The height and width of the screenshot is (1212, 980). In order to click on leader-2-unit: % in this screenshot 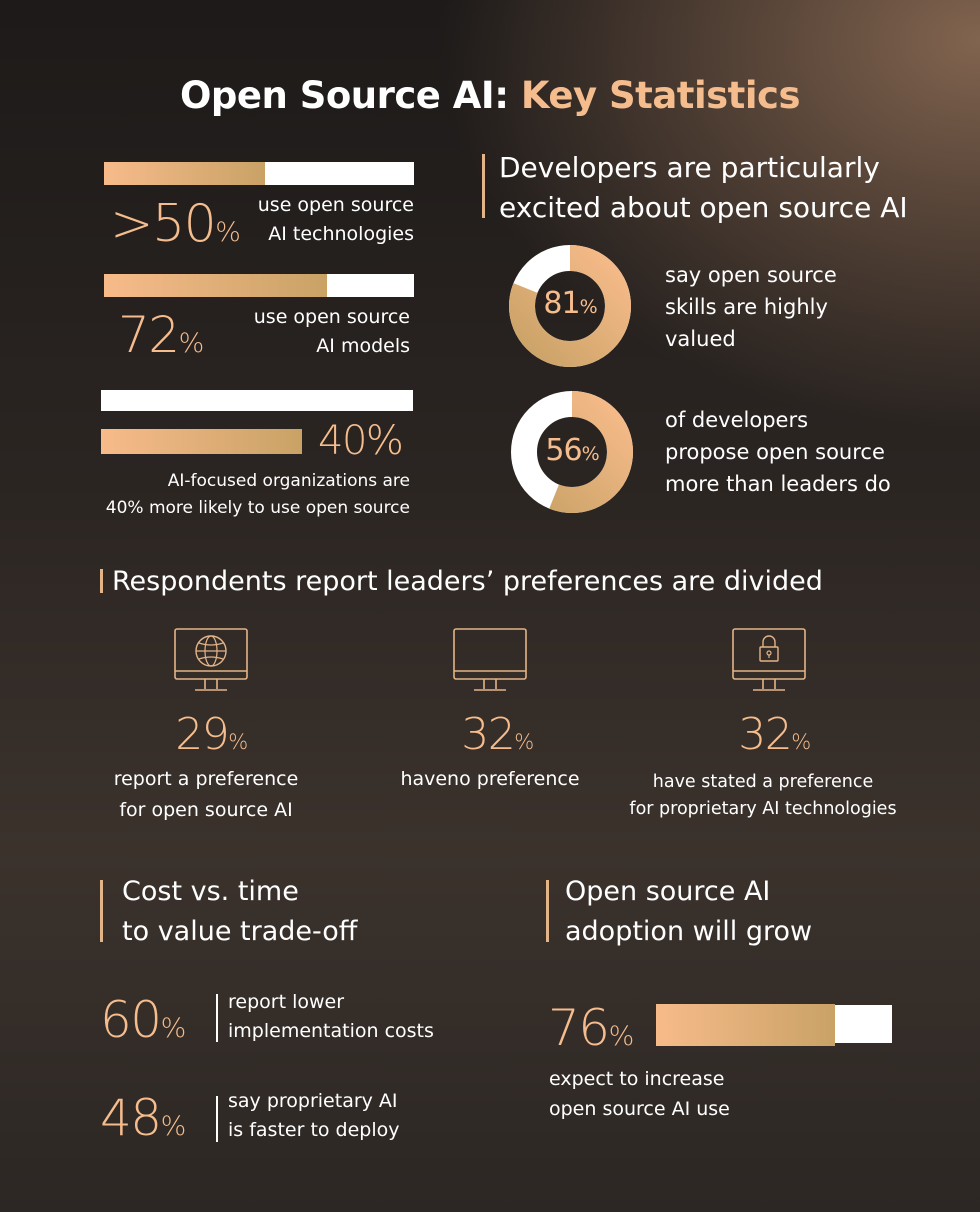, I will do `click(524, 742)`.